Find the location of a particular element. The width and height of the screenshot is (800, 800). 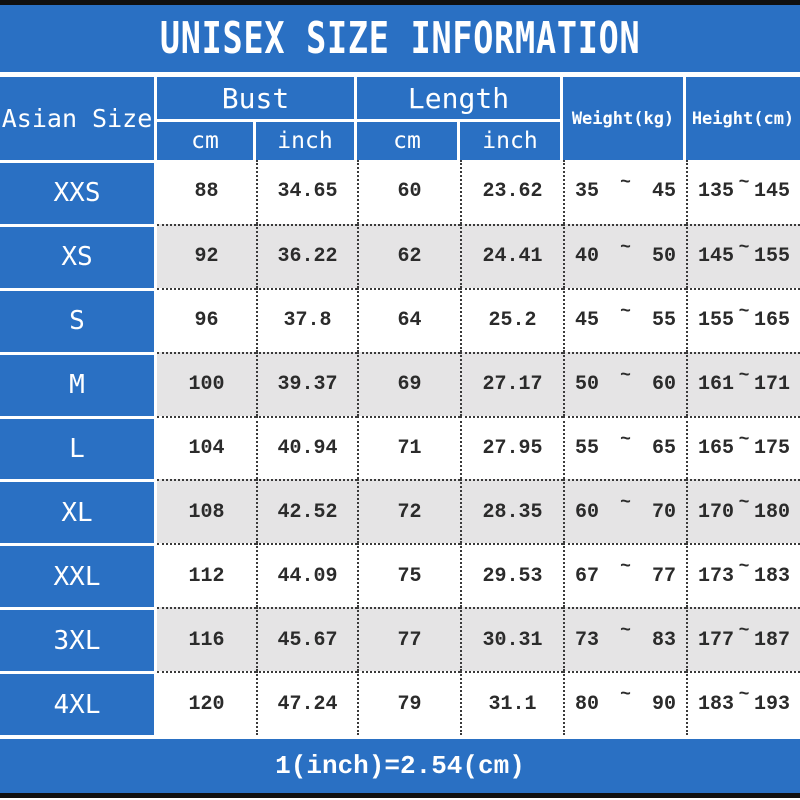

weight-range: 35 ~ 45 is located at coordinates (624, 192).